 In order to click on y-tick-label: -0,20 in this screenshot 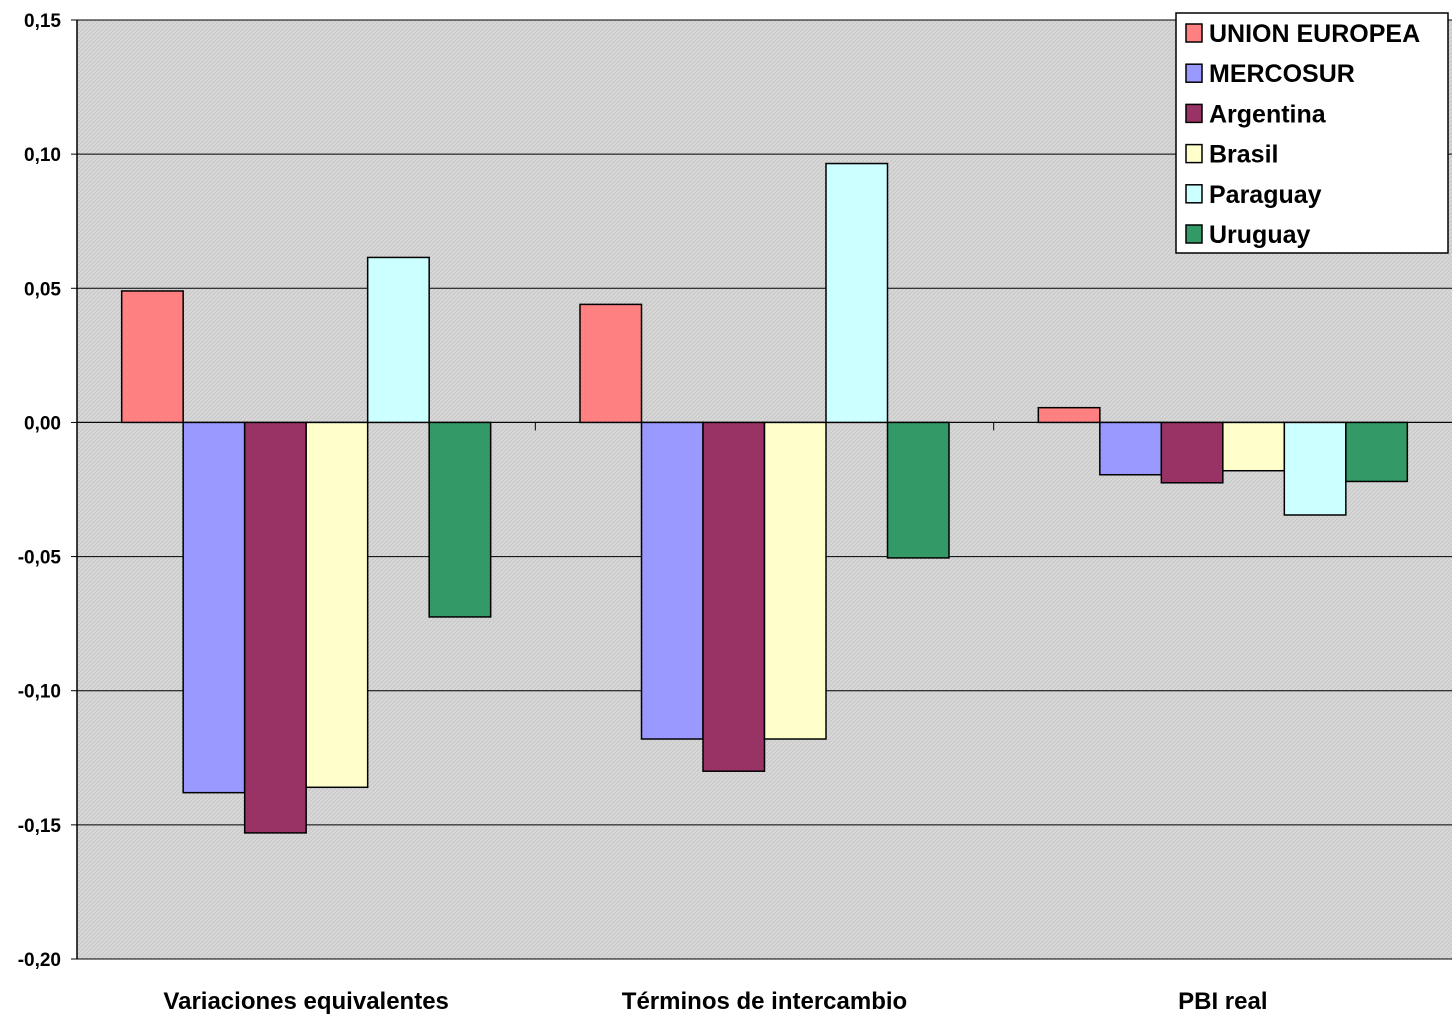, I will do `click(39, 960)`.